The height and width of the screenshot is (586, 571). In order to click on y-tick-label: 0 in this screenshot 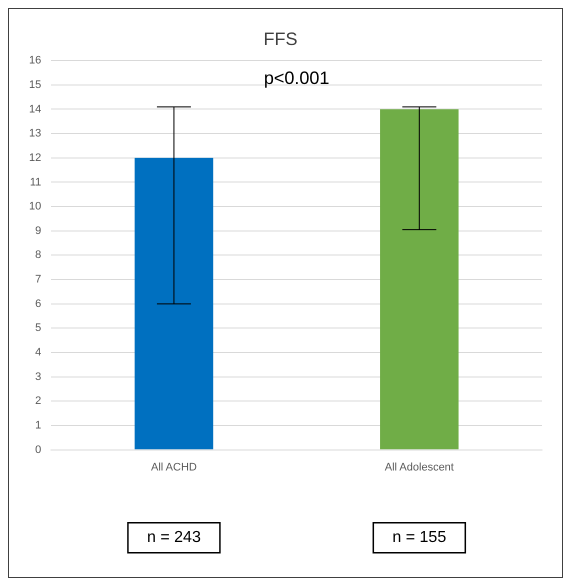, I will do `click(38, 450)`.